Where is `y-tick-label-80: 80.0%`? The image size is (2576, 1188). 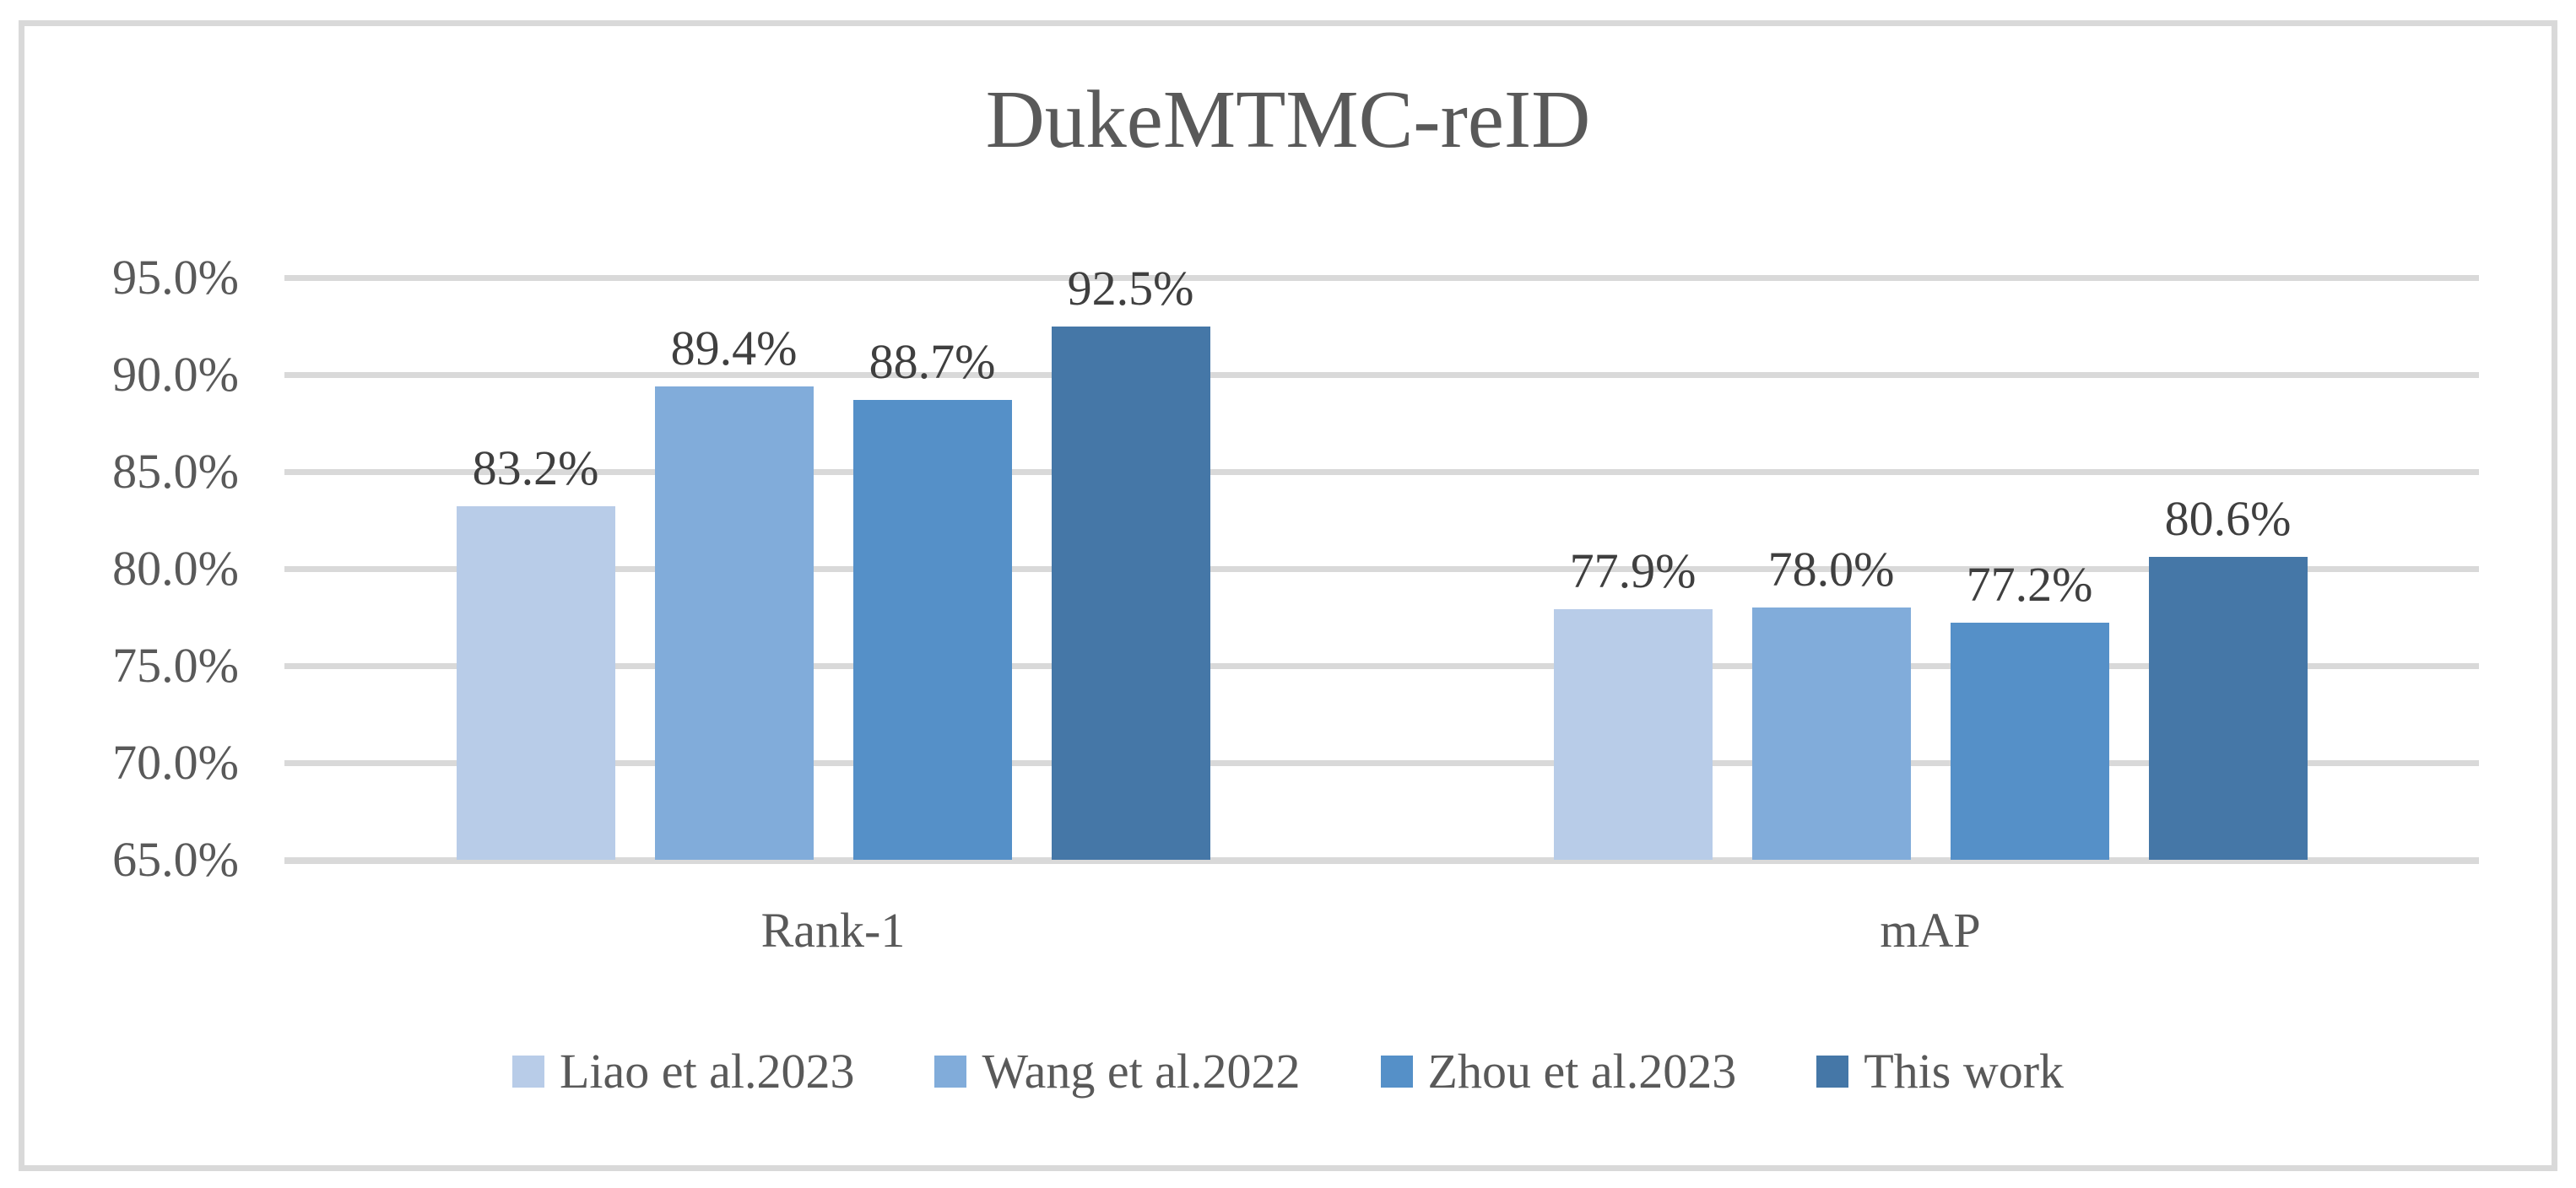 y-tick-label-80: 80.0% is located at coordinates (175, 568).